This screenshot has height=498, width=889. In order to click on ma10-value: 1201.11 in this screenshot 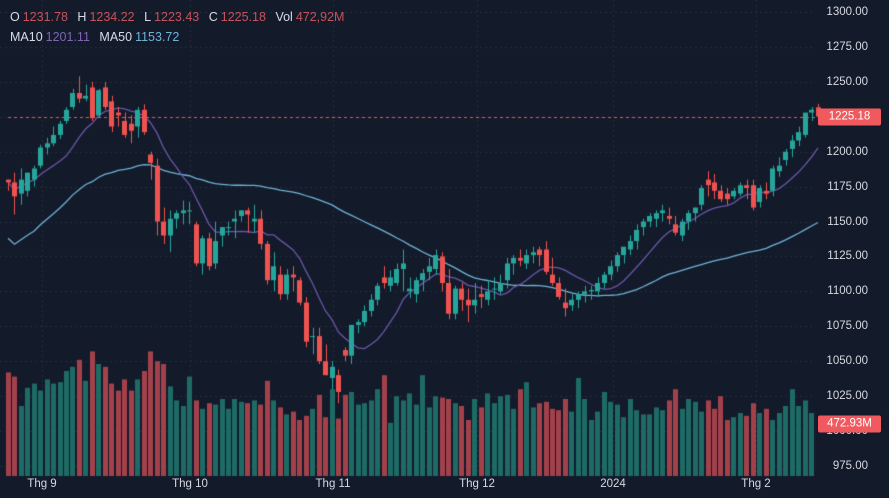, I will do `click(67, 37)`.